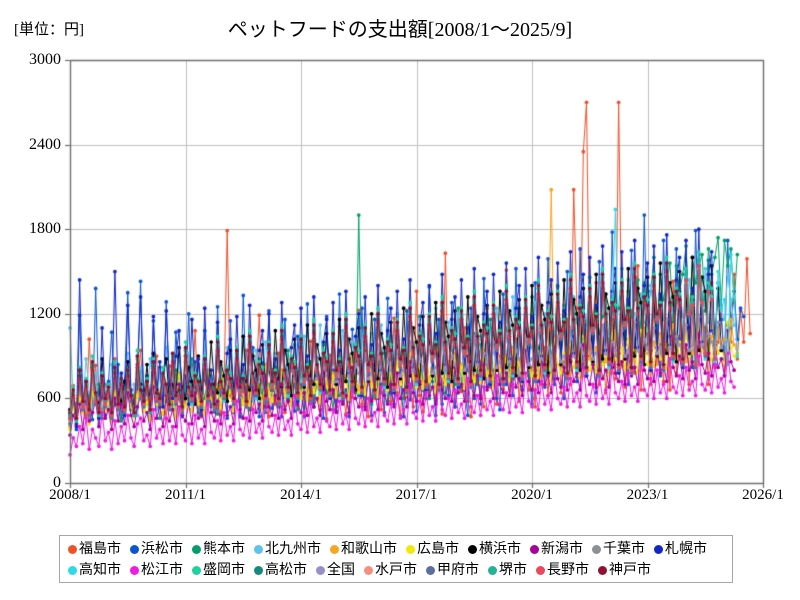 The height and width of the screenshot is (600, 800). I want to click on legend-item-和歌山市: 和歌山市, so click(363, 549).